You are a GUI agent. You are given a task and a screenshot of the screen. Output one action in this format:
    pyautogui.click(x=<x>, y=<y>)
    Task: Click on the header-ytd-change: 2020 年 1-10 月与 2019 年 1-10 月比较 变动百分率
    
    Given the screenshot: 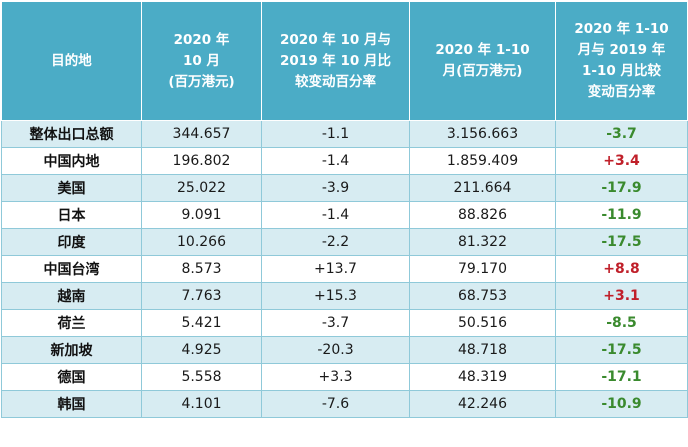 What is the action you would take?
    pyautogui.click(x=621, y=61)
    